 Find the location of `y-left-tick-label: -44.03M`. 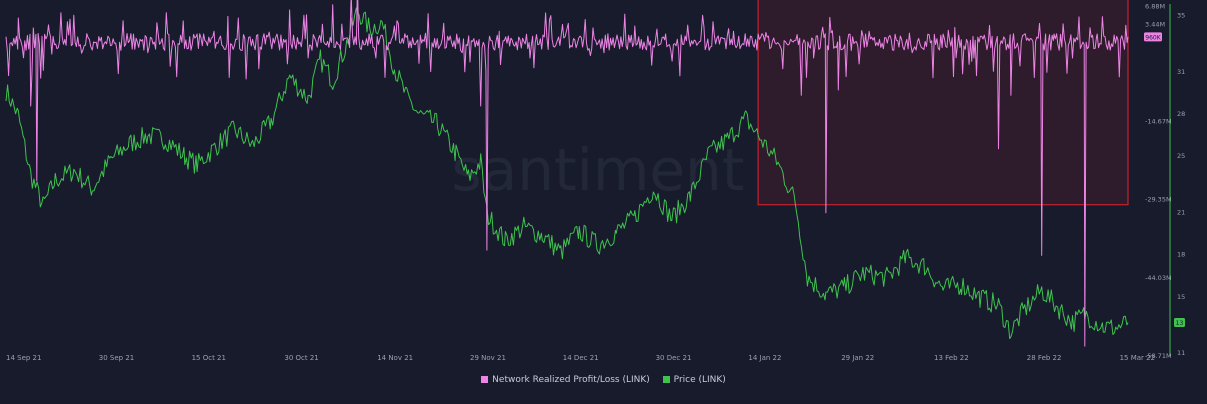

y-left-tick-label: -44.03M is located at coordinates (1158, 278).